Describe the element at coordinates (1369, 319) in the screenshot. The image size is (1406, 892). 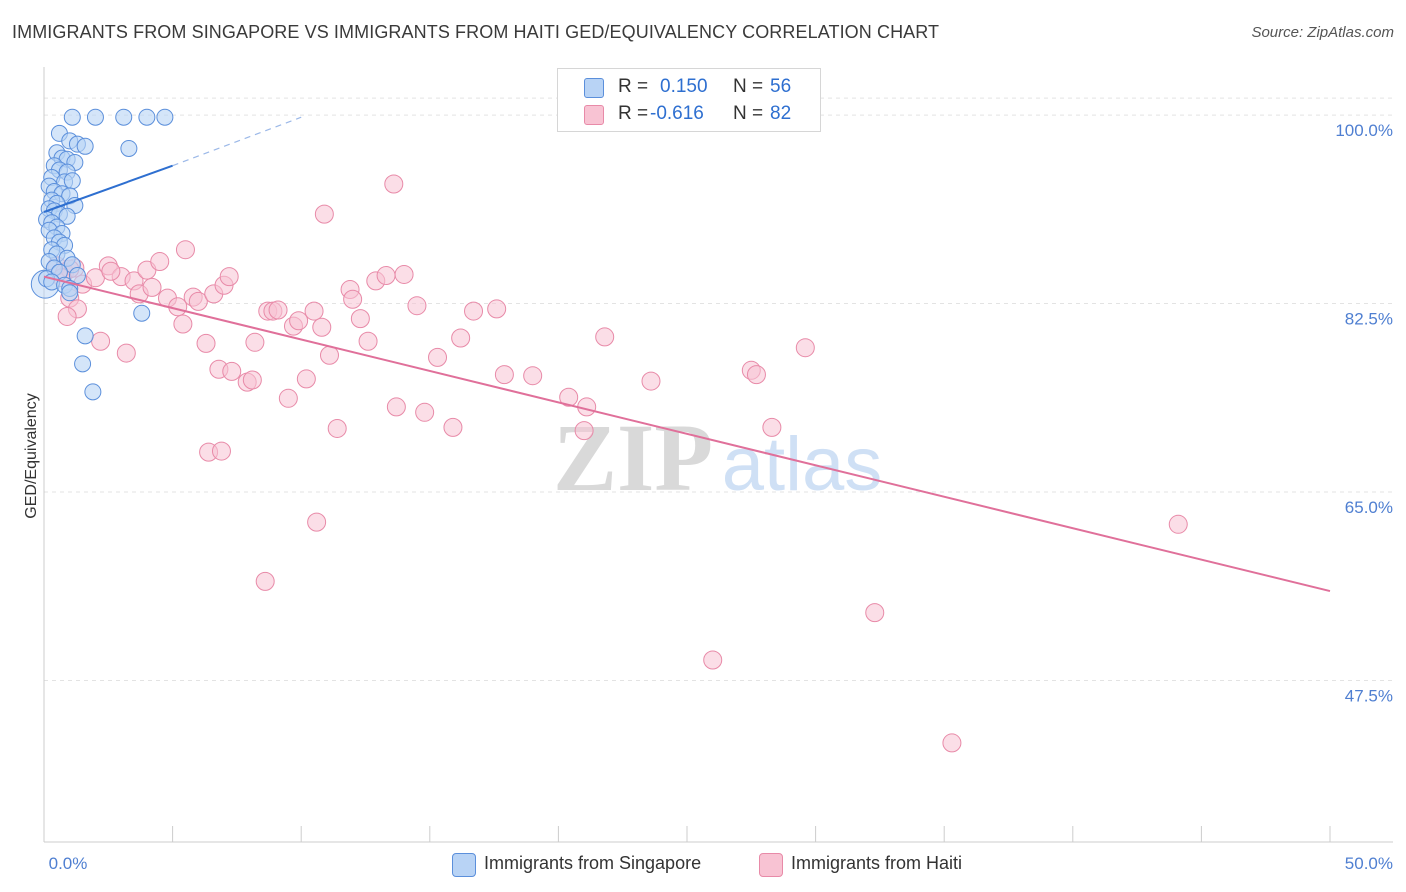
I see `y-tick-label: 82.5%` at that location.